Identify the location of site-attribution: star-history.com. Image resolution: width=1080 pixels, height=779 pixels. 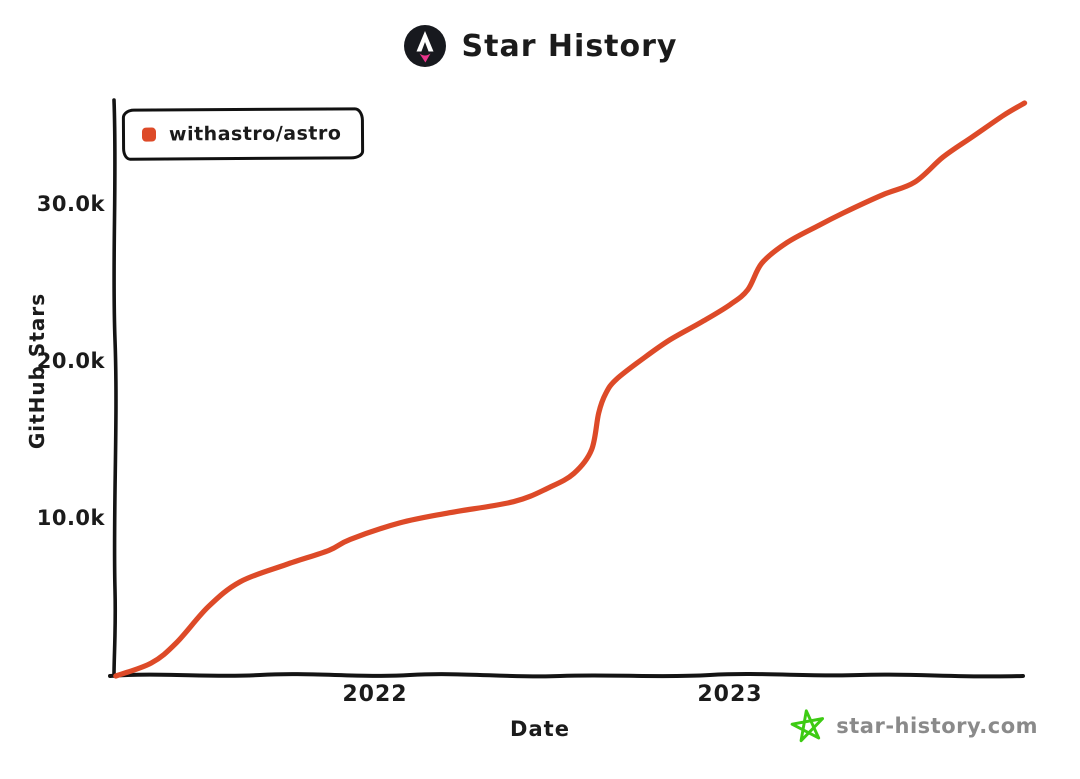
(914, 726).